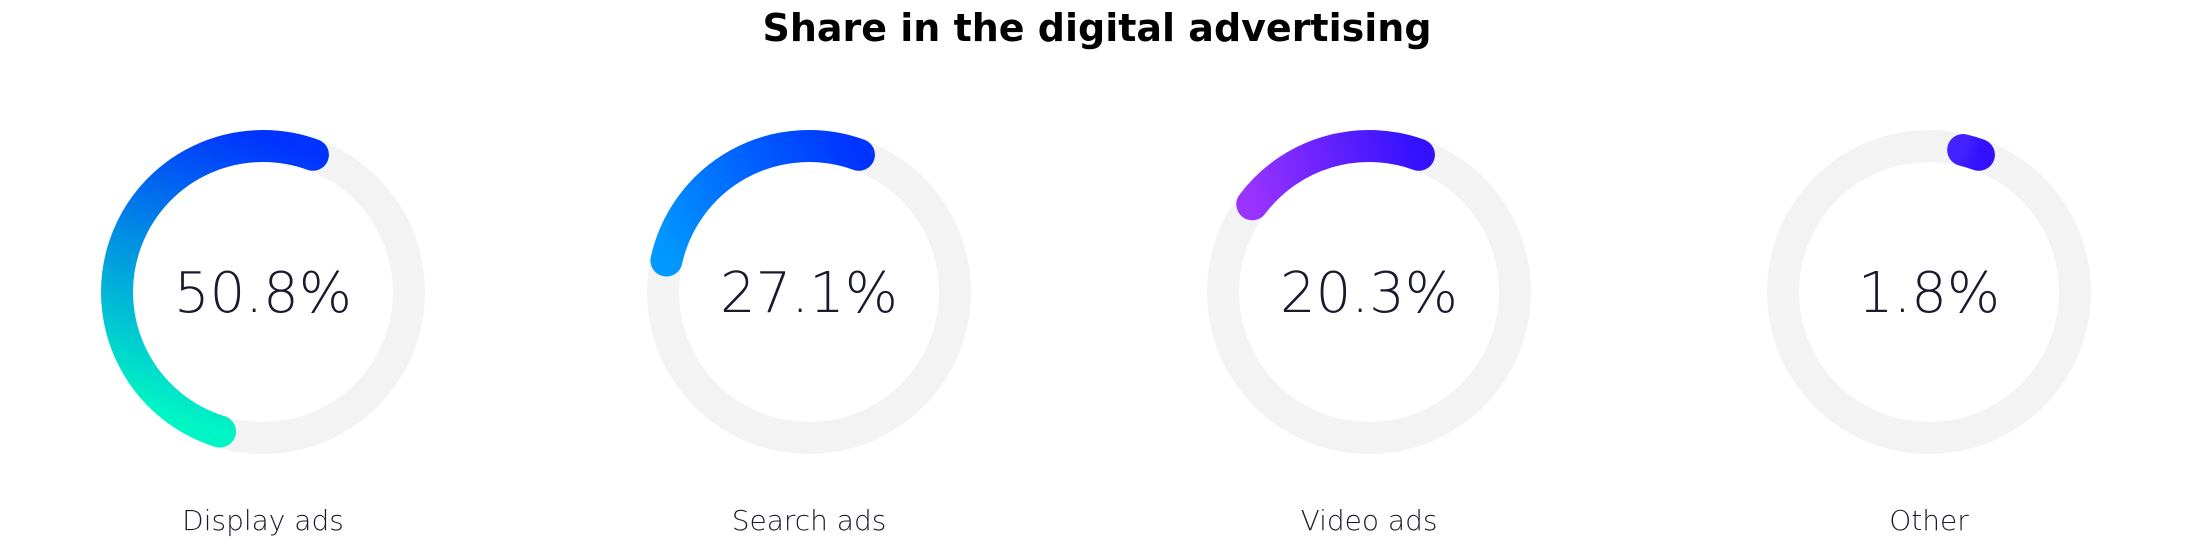 Image resolution: width=2194 pixels, height=552 pixels. Describe the element at coordinates (809, 293) in the screenshot. I see `ring-value: 27.1%` at that location.